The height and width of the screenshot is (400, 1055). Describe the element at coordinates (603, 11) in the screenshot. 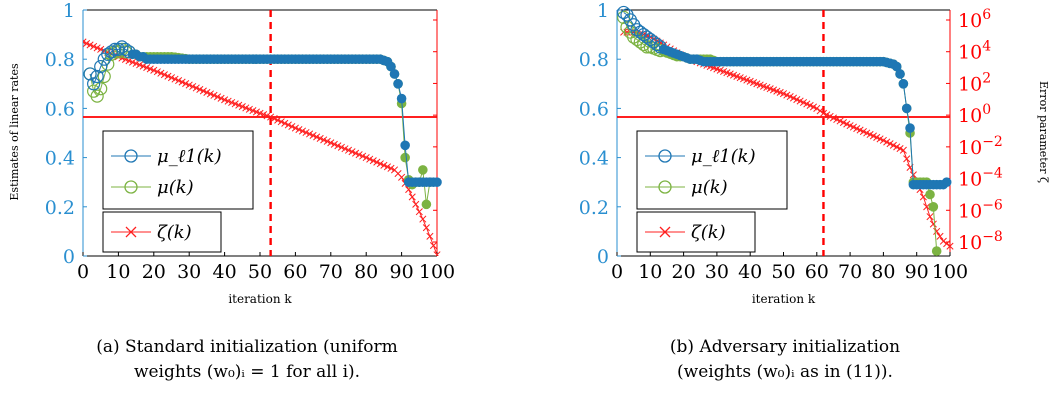

I see `y-tick-label: 1` at that location.